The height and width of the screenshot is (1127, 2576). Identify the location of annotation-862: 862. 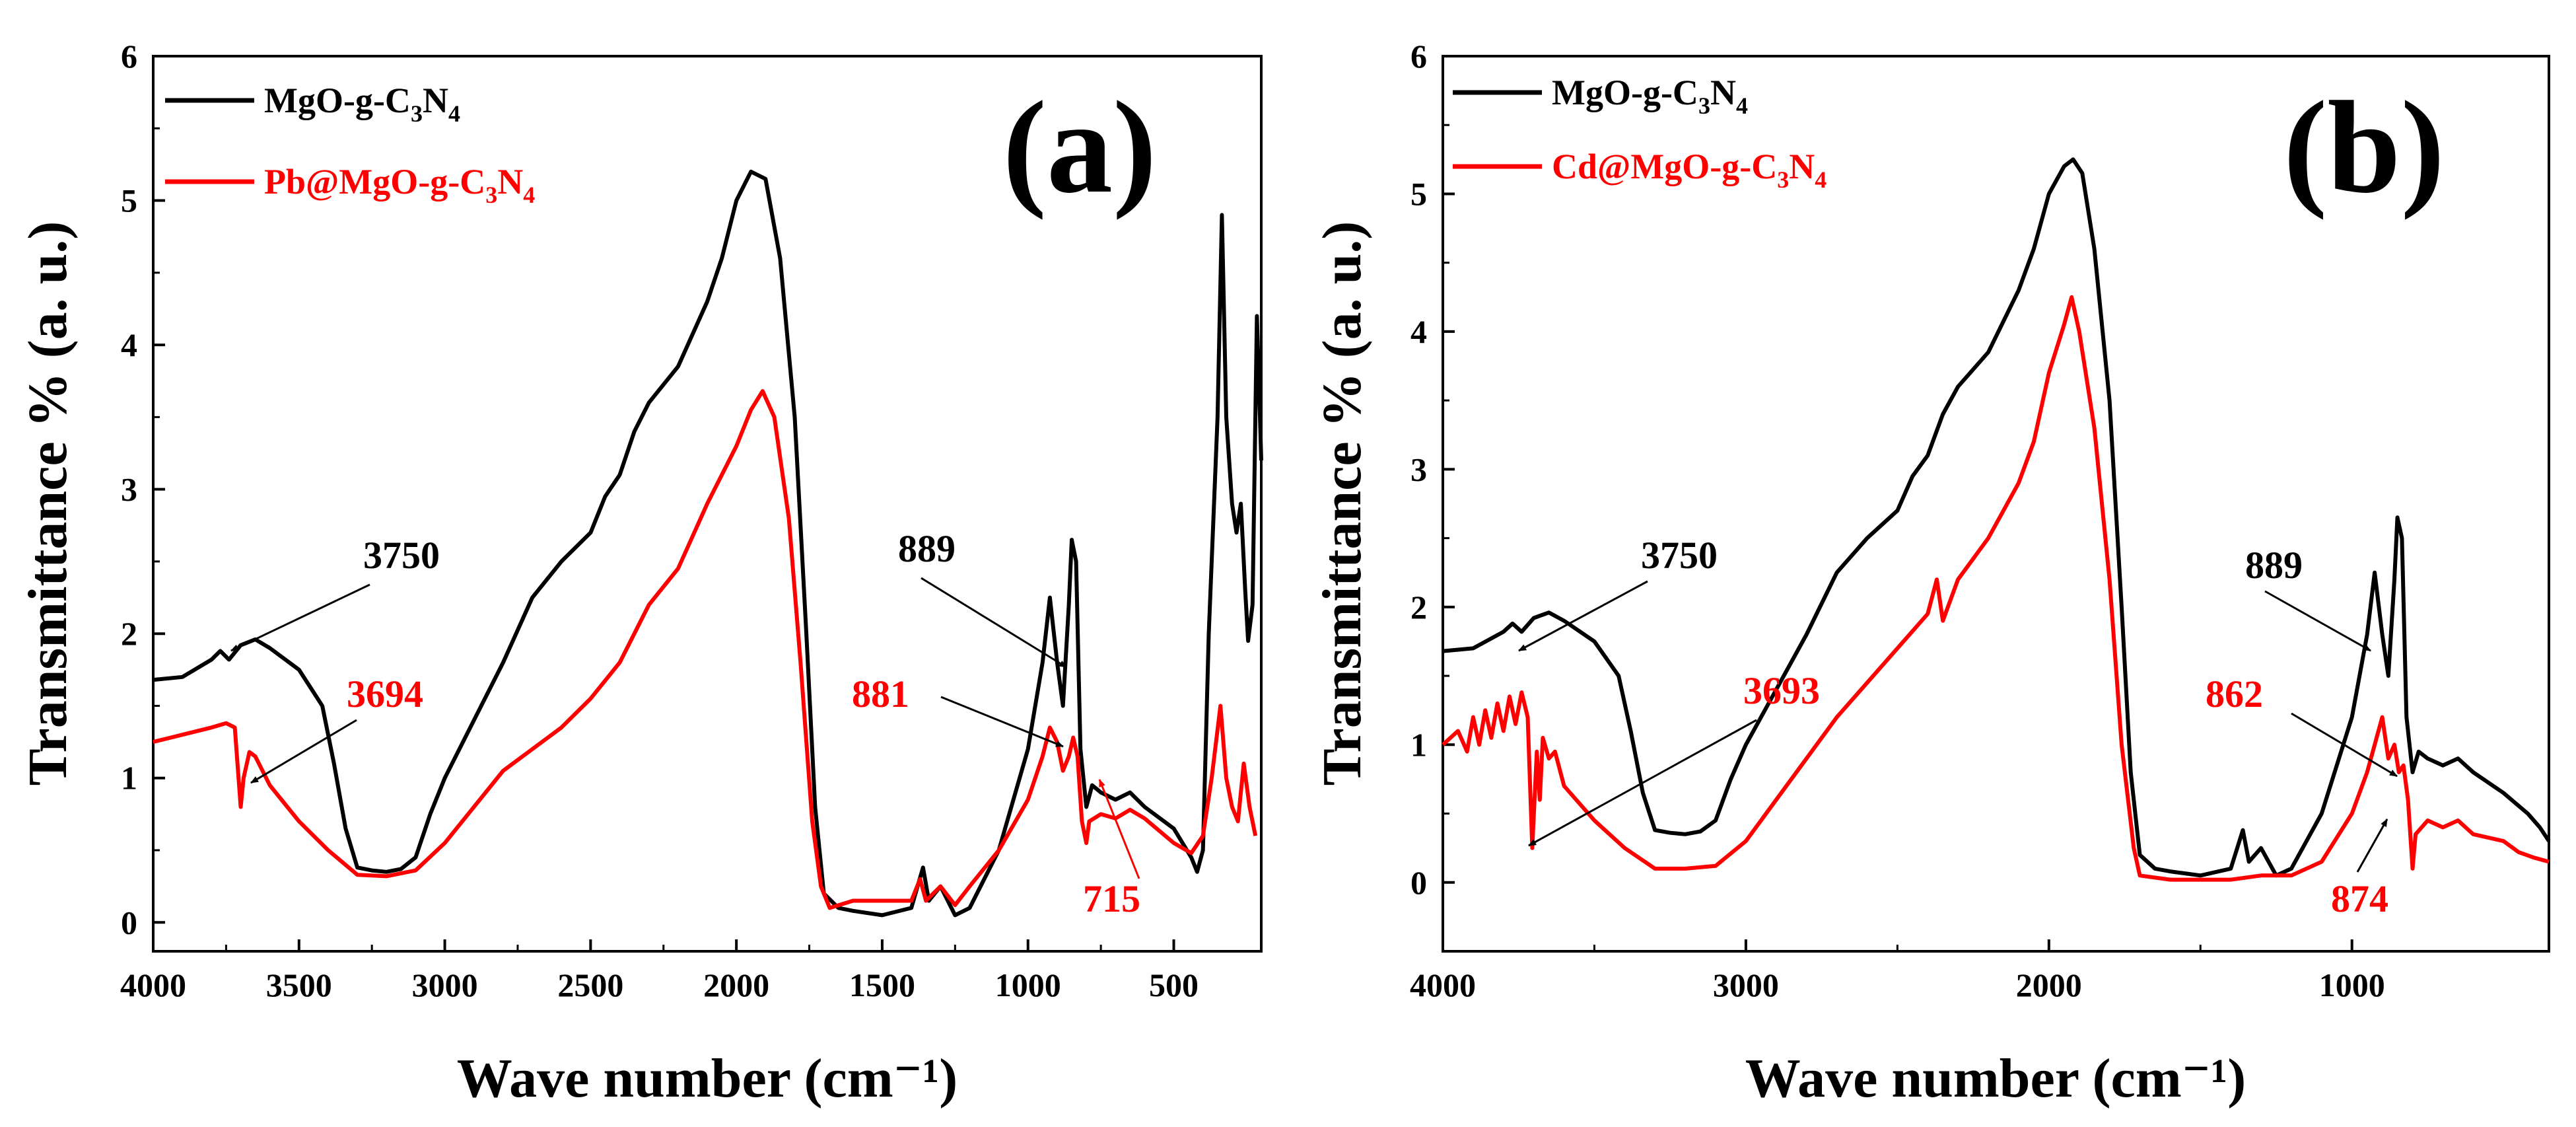
(2235, 694).